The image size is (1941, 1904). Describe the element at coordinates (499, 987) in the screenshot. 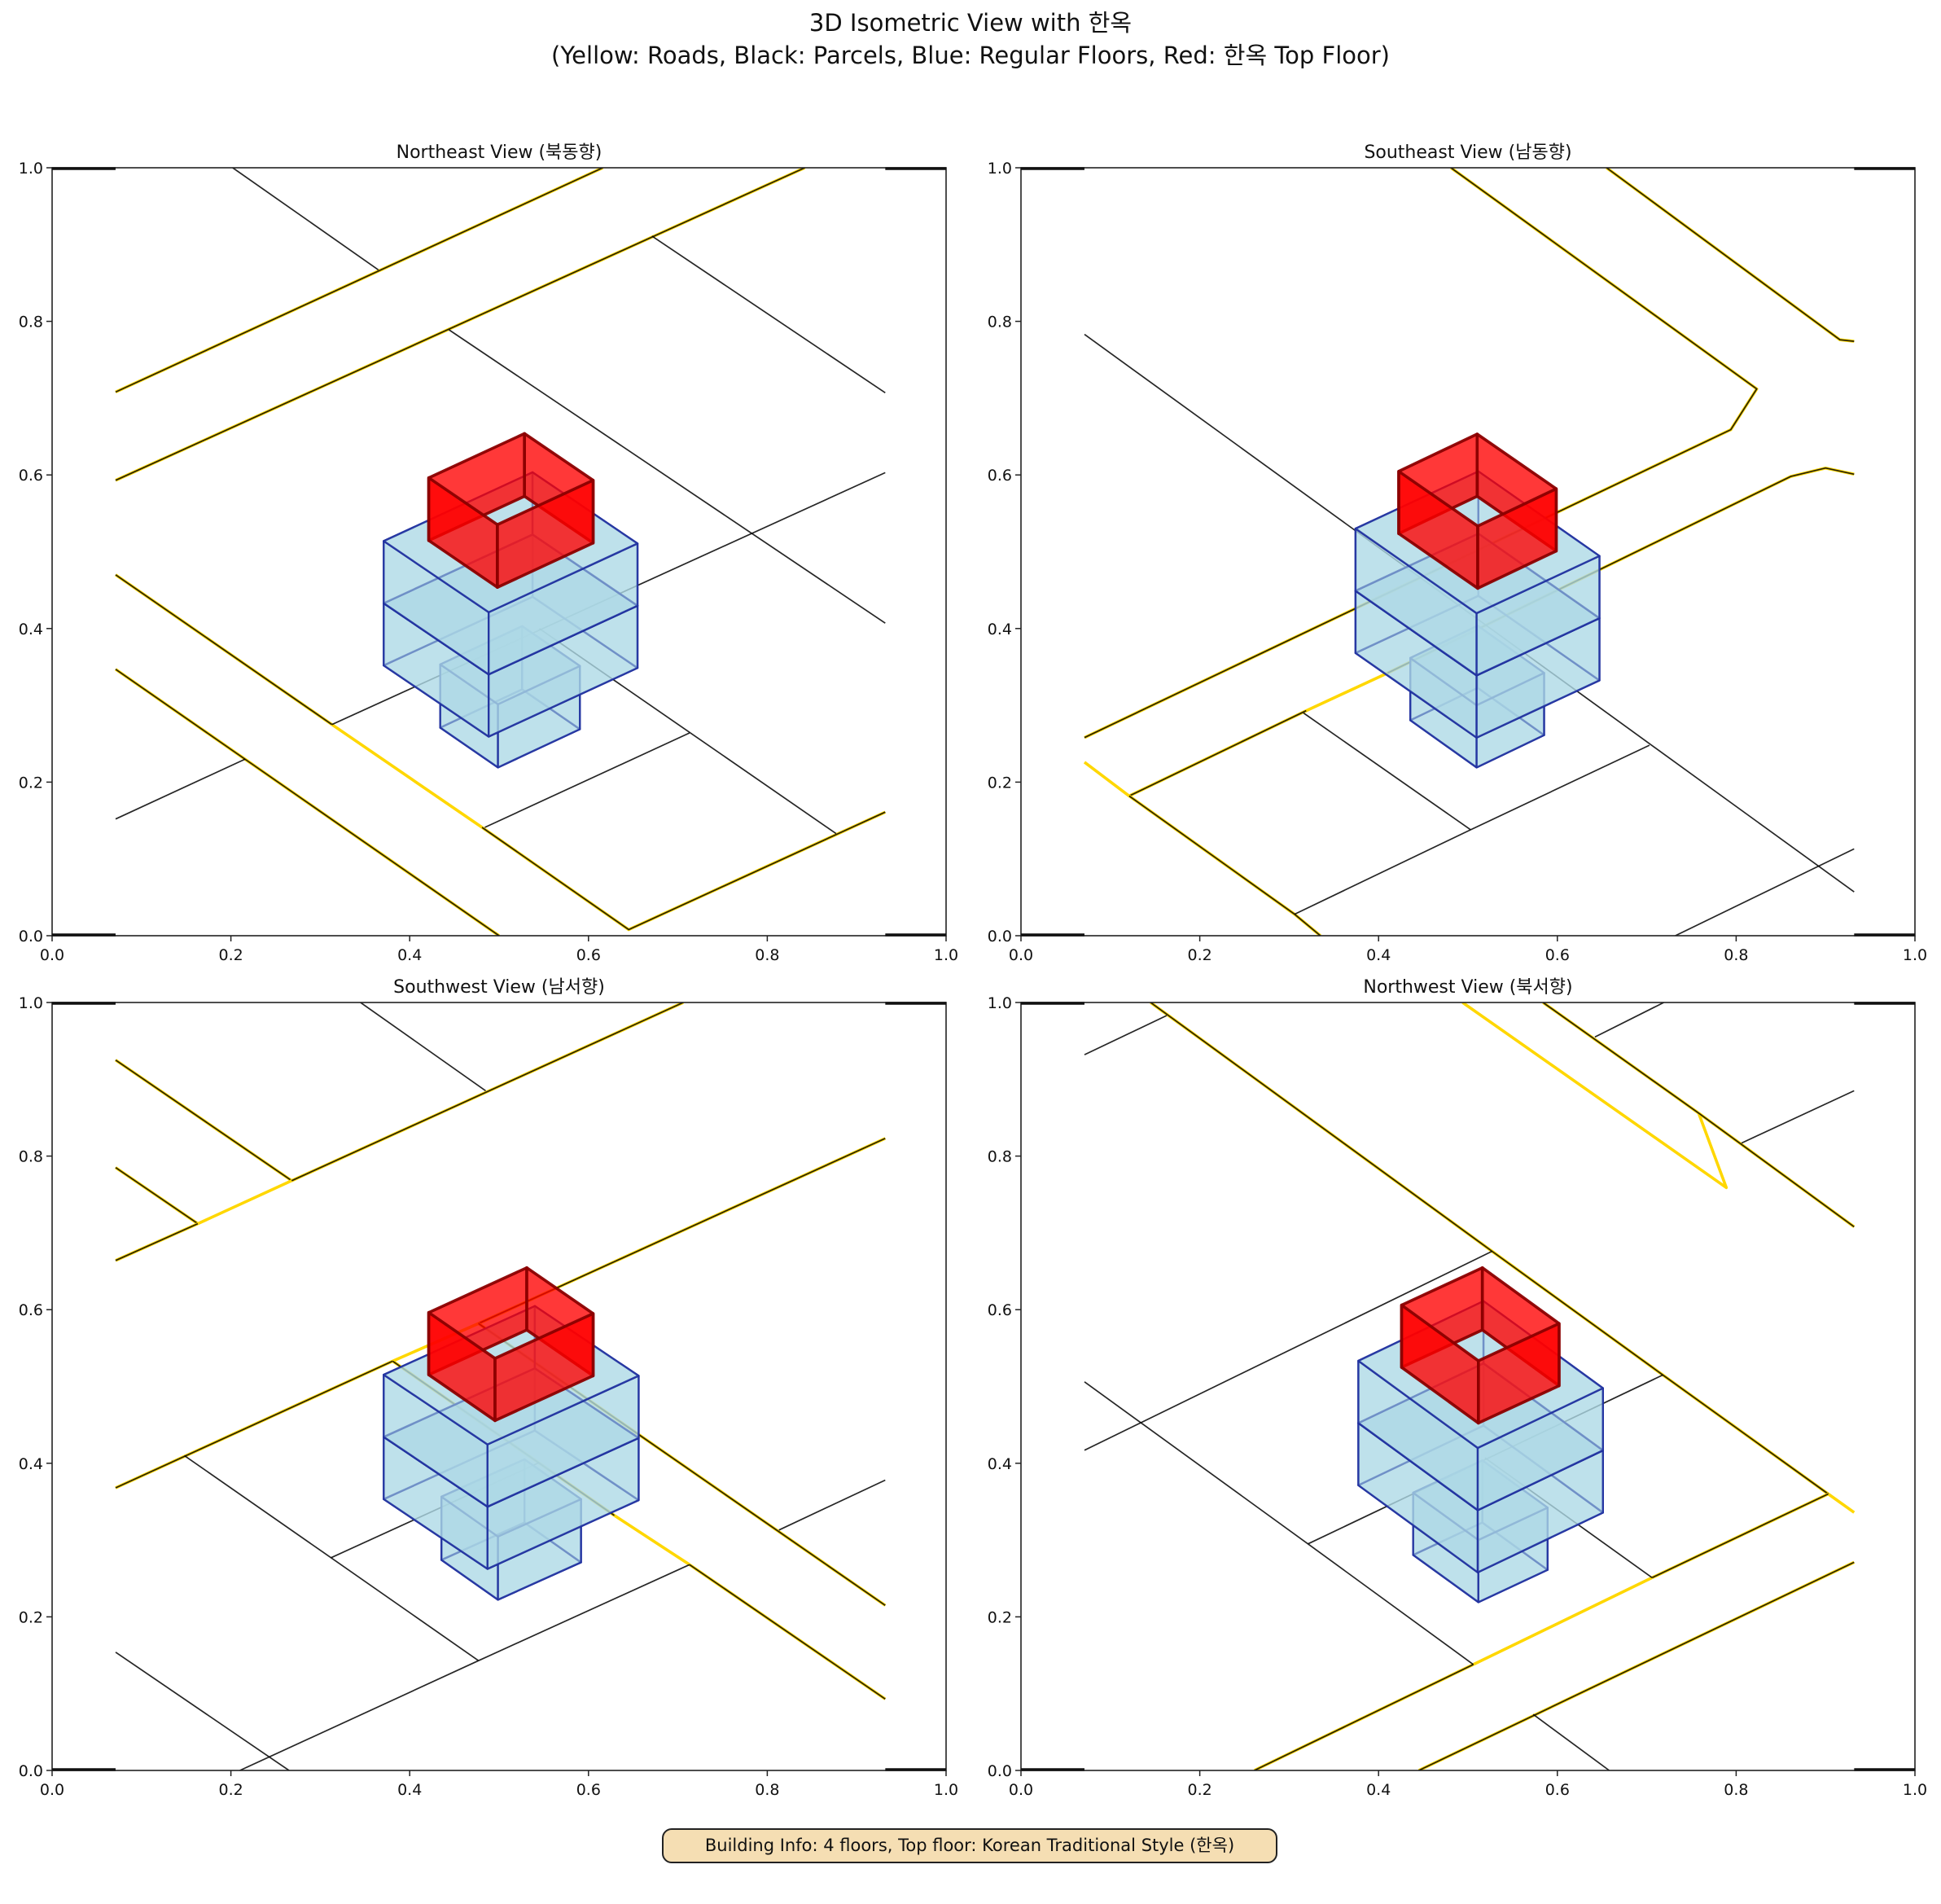

I see `subplot-title: Southwest View (남서향)` at that location.